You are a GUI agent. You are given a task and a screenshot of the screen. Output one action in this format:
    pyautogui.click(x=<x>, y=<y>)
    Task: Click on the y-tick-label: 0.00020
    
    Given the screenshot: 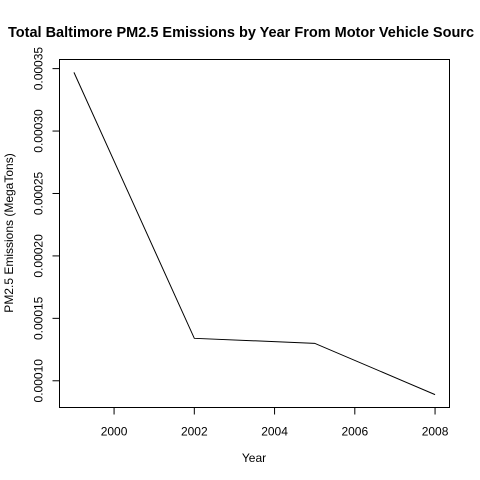 What is the action you would take?
    pyautogui.click(x=39, y=256)
    